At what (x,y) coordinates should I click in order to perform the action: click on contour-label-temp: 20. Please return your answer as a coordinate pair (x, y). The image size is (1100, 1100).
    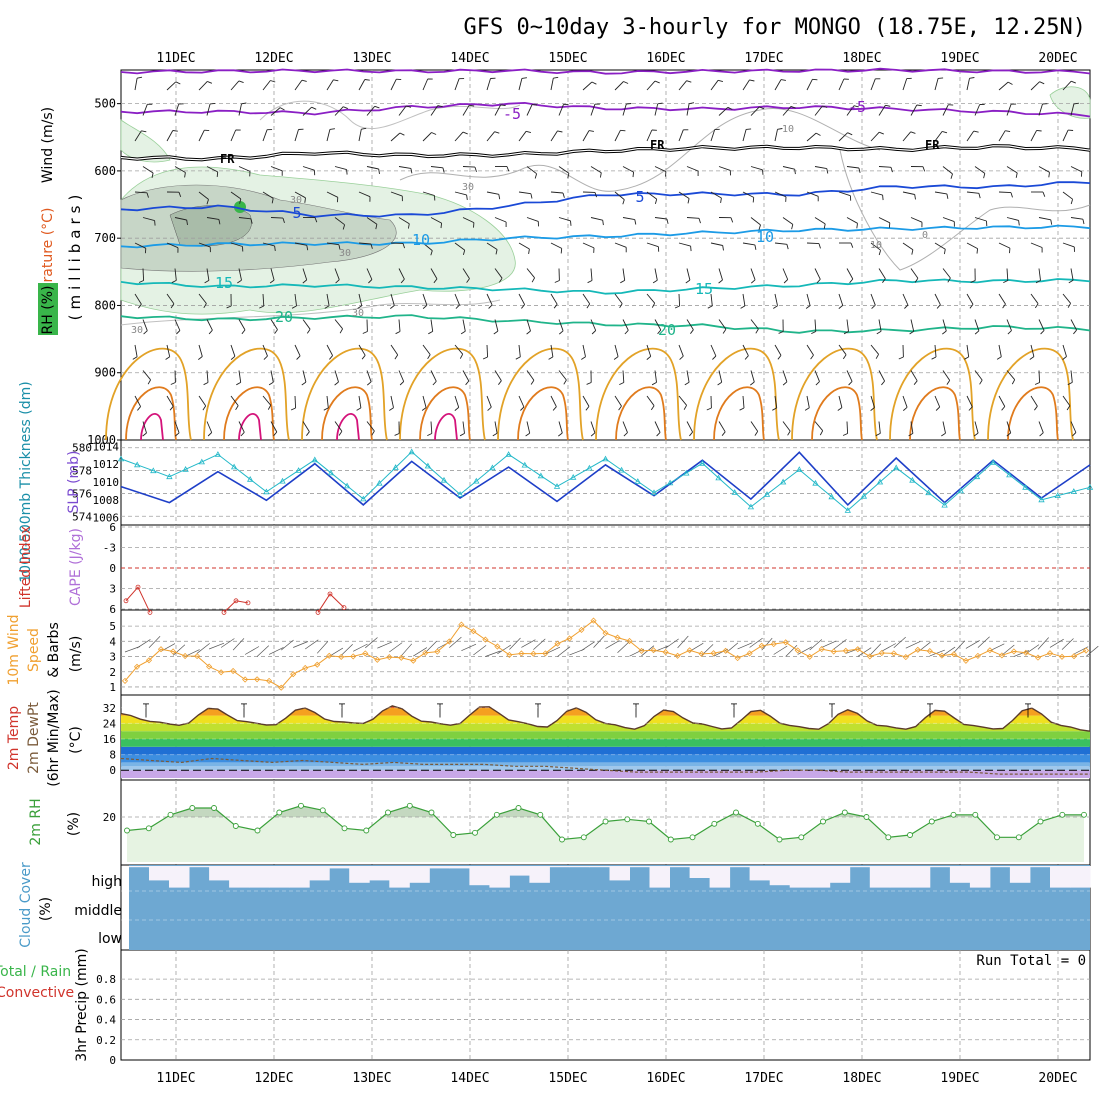
    Looking at the image, I should click on (284, 317).